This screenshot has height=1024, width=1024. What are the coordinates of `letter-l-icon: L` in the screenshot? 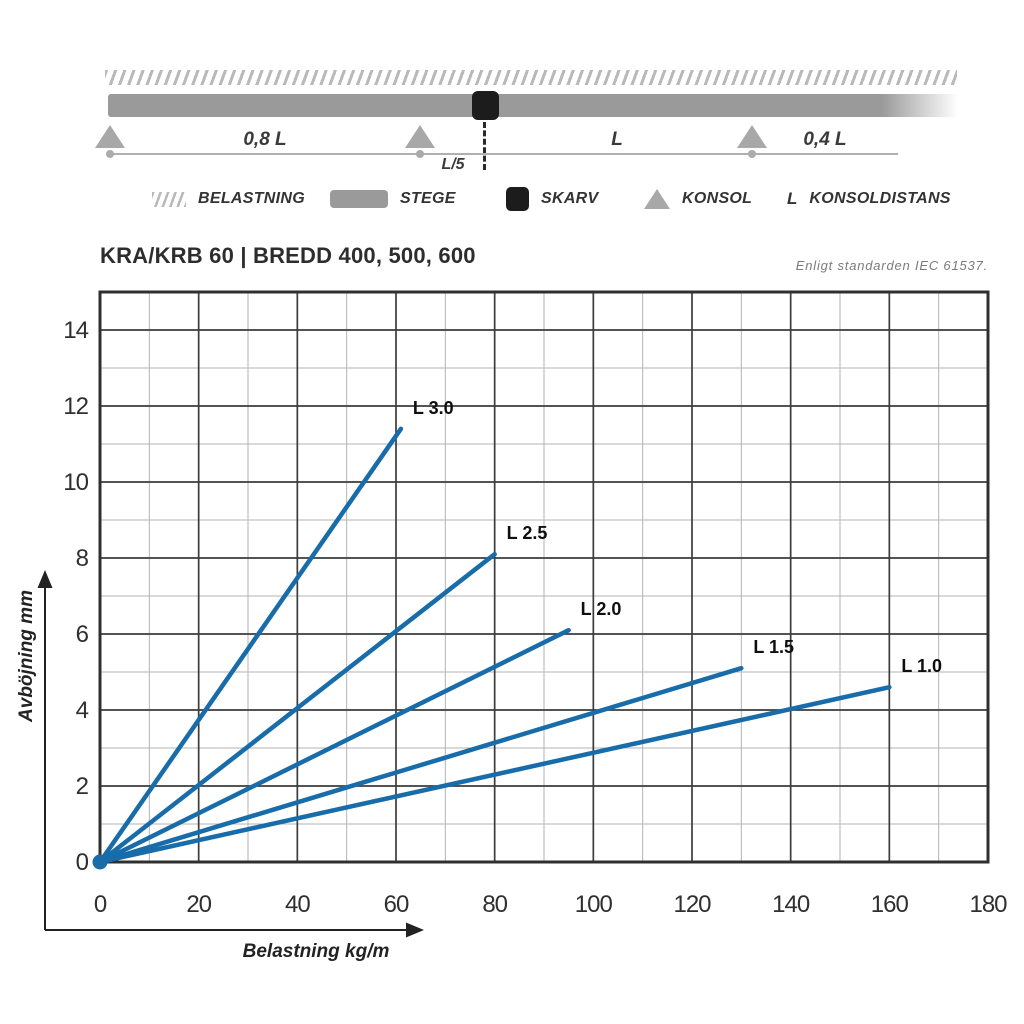 It's located at (792, 198).